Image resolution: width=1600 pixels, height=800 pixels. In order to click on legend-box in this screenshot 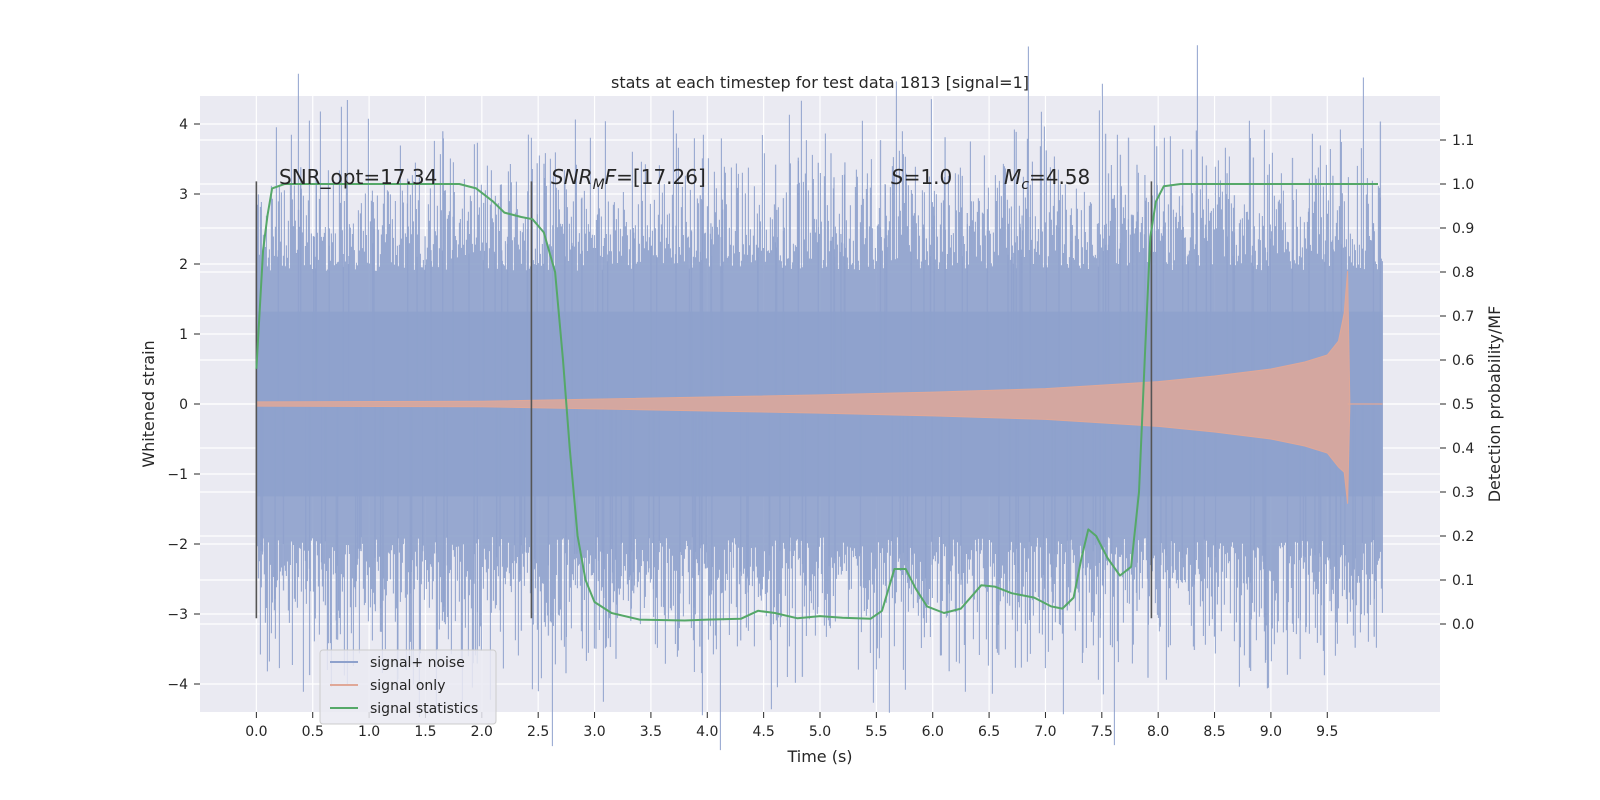, I will do `click(408, 687)`.